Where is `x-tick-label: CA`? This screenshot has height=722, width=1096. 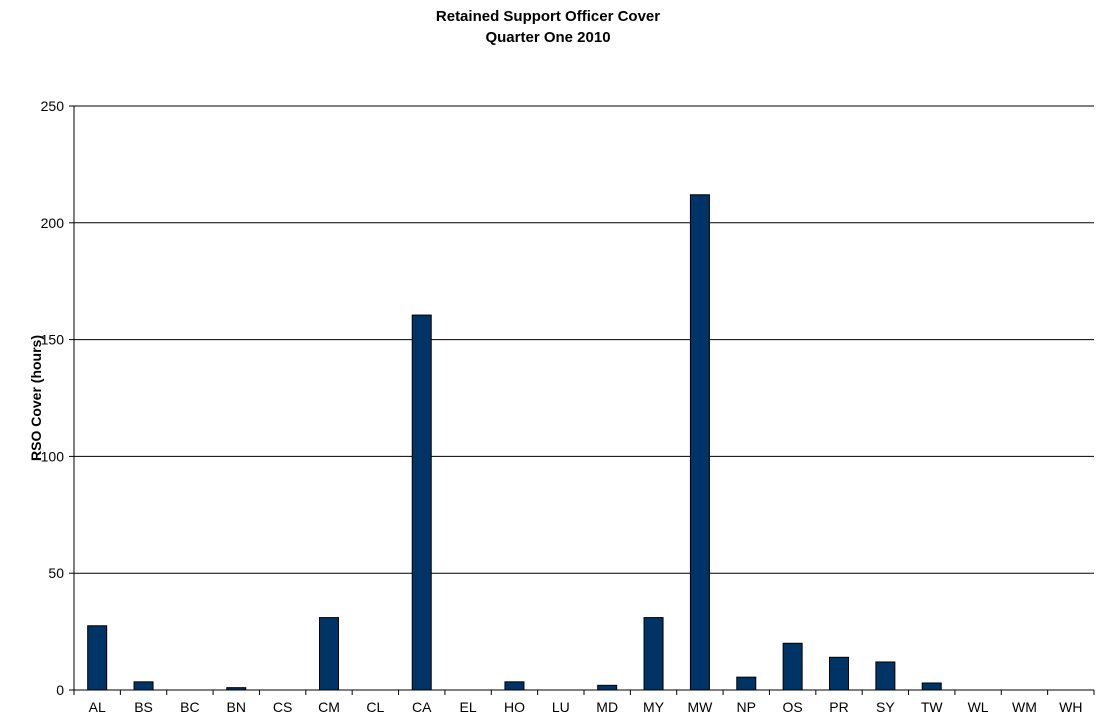 x-tick-label: CA is located at coordinates (422, 707).